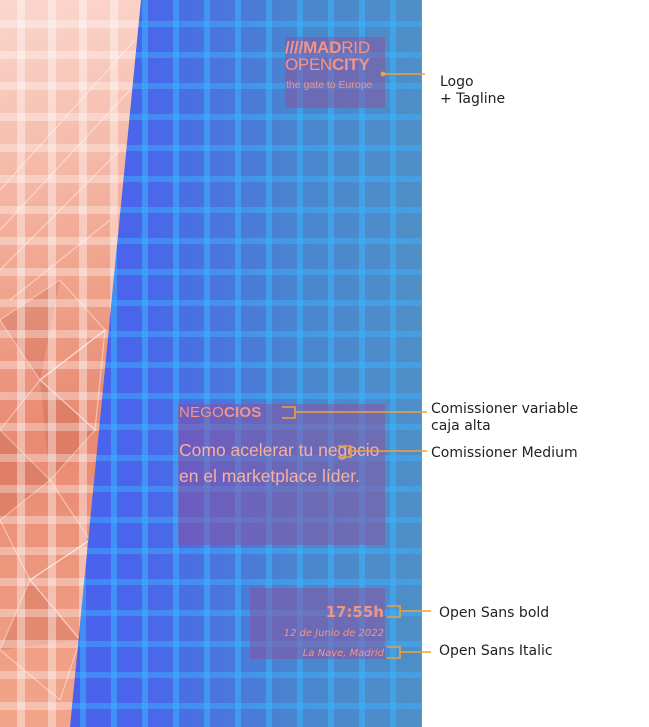 This screenshot has height=727, width=649. Describe the element at coordinates (201, 412) in the screenshot. I see `category-light: NEGO` at that location.